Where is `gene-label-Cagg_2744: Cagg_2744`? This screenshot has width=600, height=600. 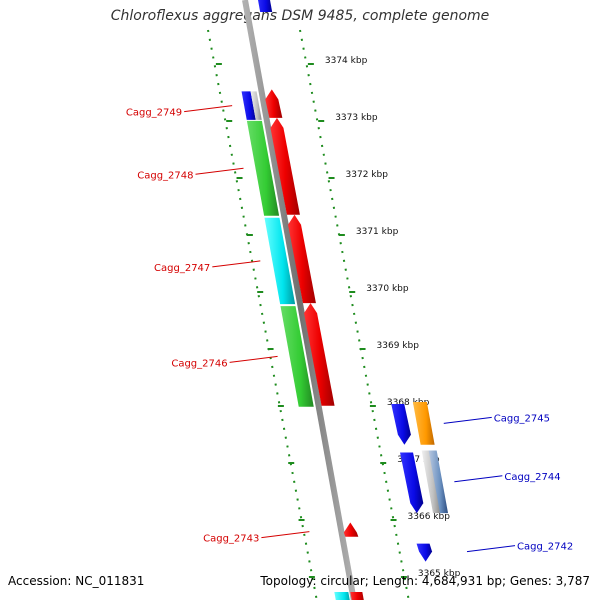
gene-label-Cagg_2744: Cagg_2744 is located at coordinates (532, 477).